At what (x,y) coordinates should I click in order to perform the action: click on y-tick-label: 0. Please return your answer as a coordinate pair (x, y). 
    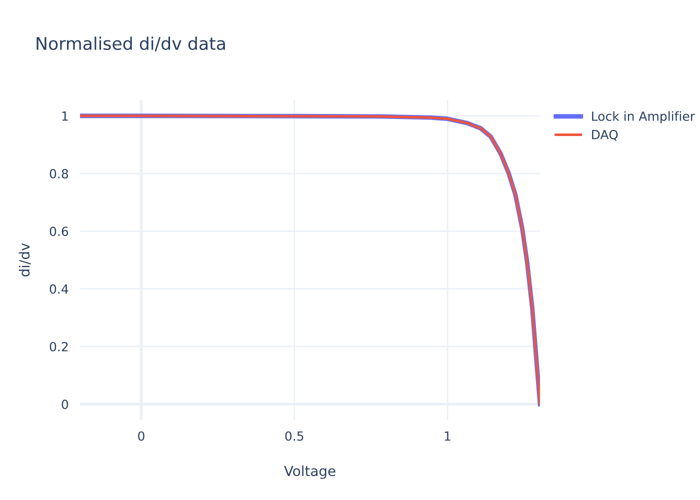
    Looking at the image, I should click on (65, 405).